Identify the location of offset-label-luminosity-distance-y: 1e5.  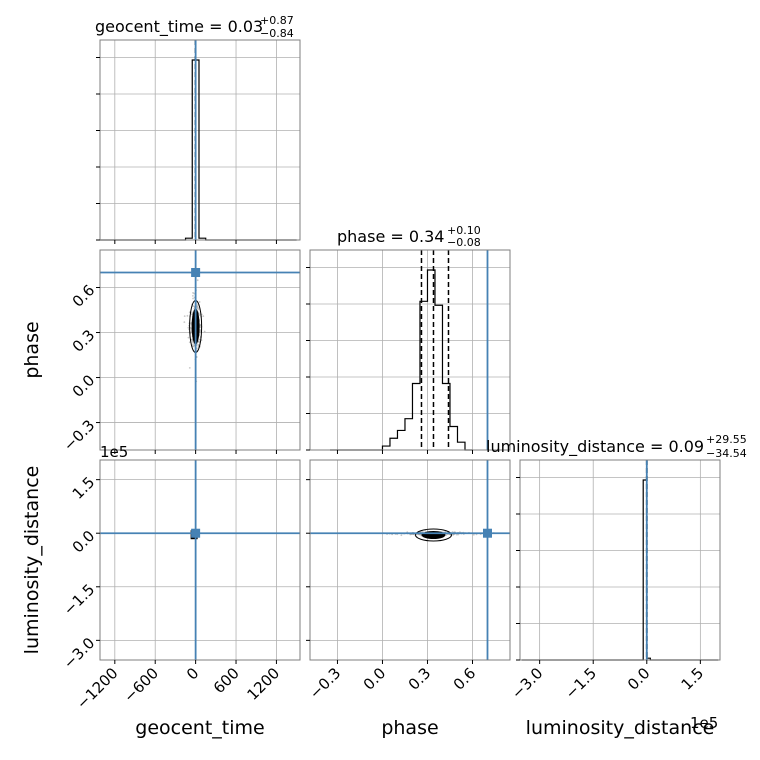
(114, 452).